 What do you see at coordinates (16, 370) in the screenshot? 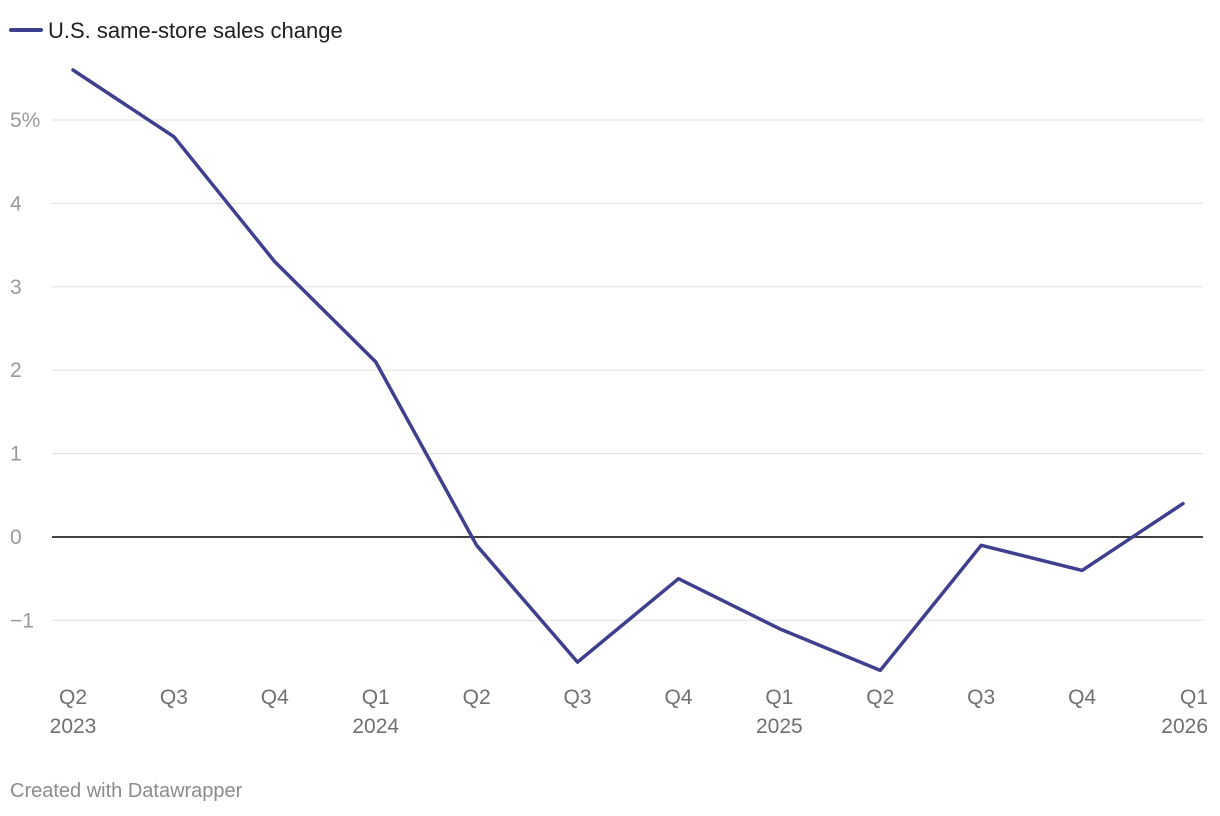
I see `y-tick-label: 2` at bounding box center [16, 370].